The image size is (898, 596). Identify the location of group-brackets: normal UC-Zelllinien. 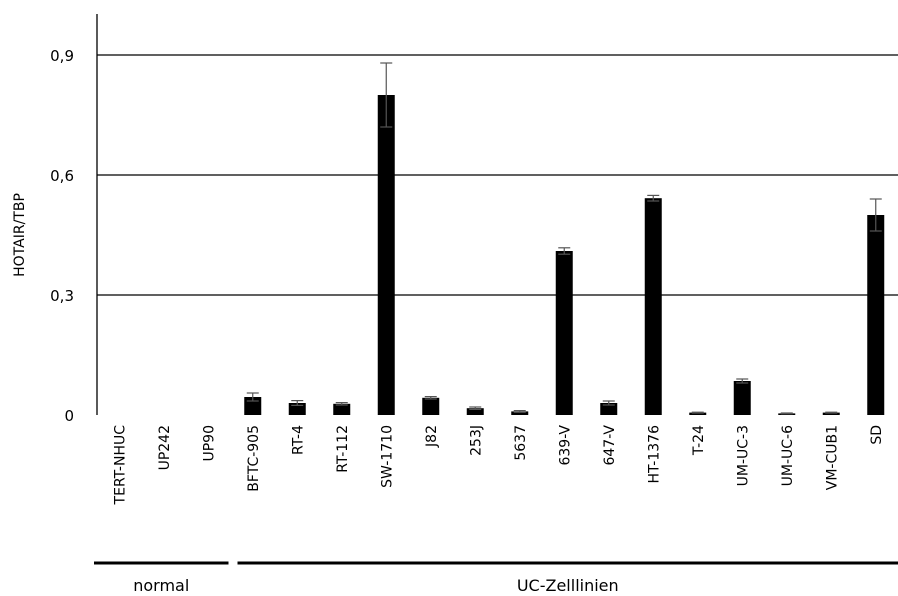
(496, 578).